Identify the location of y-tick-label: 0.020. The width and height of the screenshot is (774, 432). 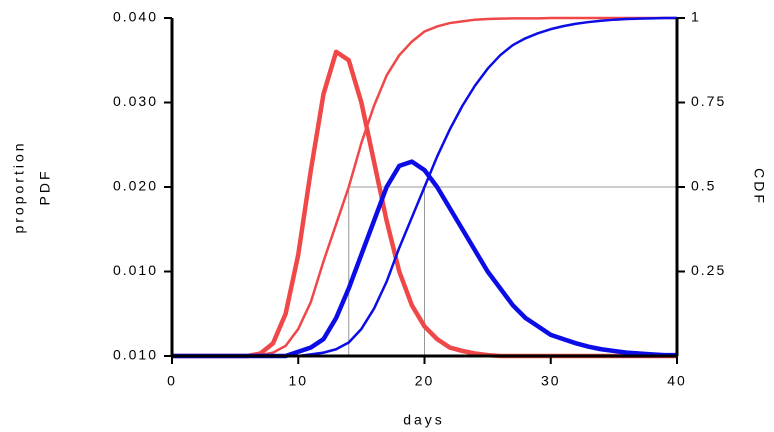
(135, 186).